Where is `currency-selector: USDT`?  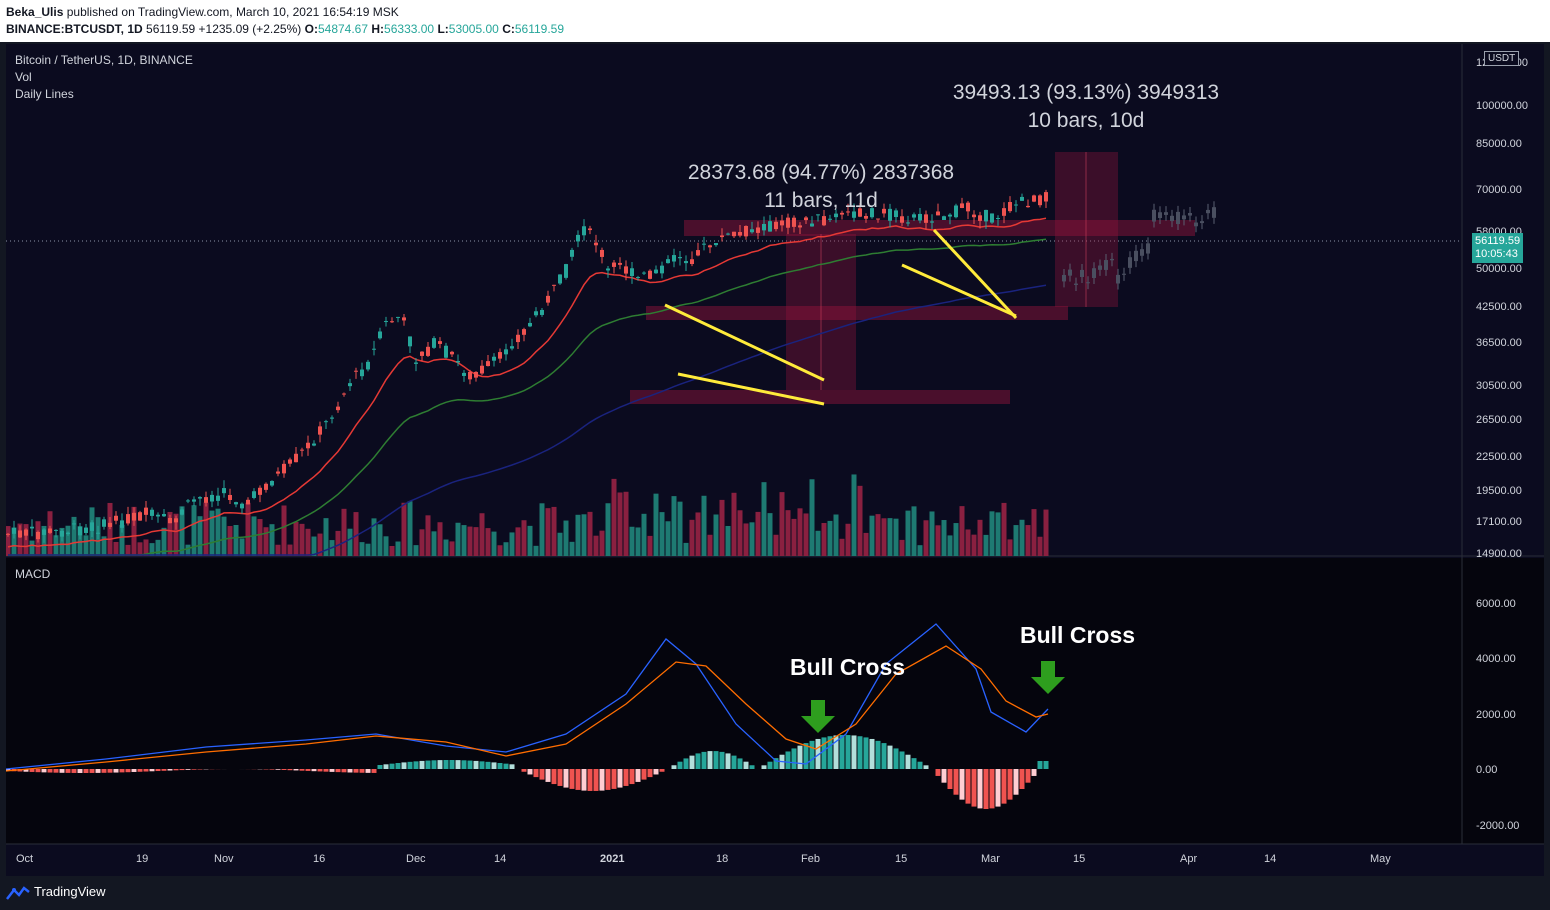
currency-selector: USDT is located at coordinates (1502, 58).